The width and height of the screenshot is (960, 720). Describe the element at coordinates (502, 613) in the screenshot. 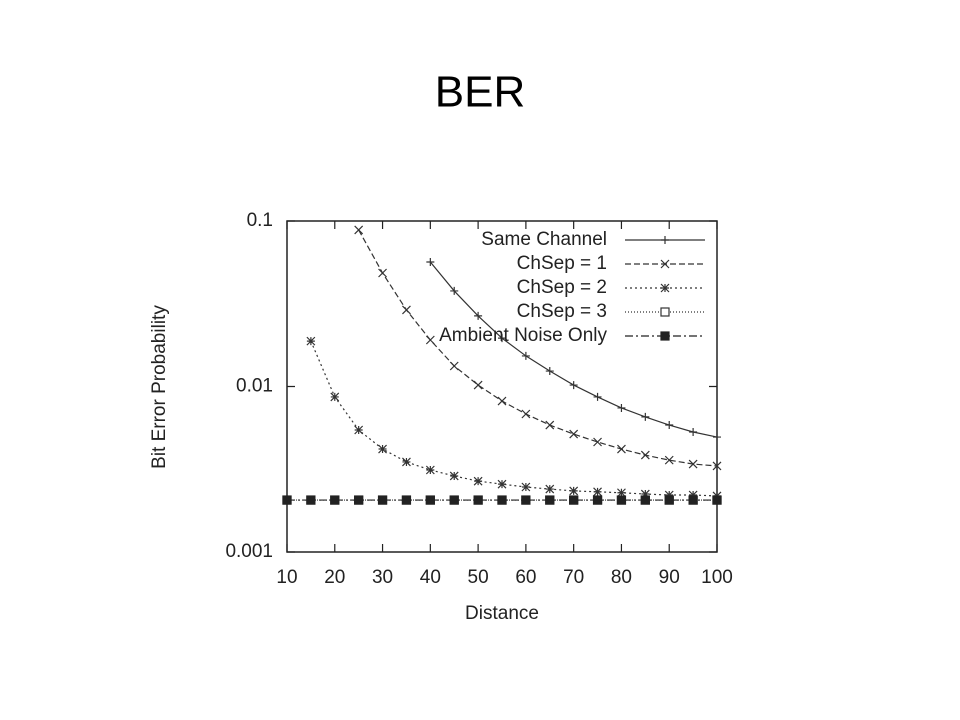

I see `x-axis-label: Distance` at that location.